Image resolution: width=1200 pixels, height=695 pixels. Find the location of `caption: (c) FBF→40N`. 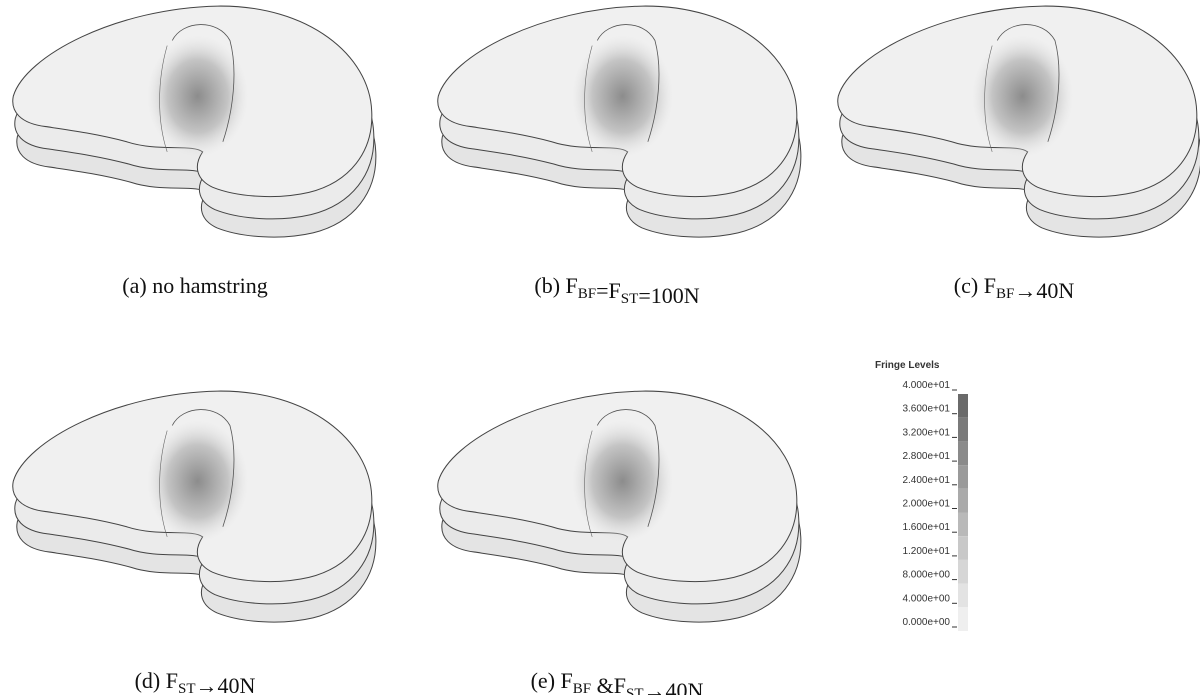

caption: (c) FBF→40N is located at coordinates (1014, 288).